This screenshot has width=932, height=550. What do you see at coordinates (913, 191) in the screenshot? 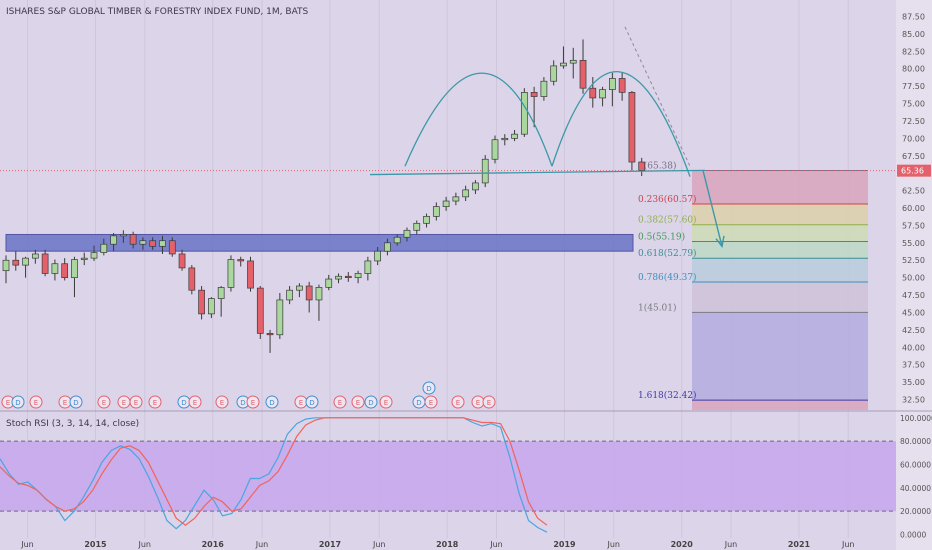
I see `price-tick-label: 62.50` at bounding box center [913, 191].